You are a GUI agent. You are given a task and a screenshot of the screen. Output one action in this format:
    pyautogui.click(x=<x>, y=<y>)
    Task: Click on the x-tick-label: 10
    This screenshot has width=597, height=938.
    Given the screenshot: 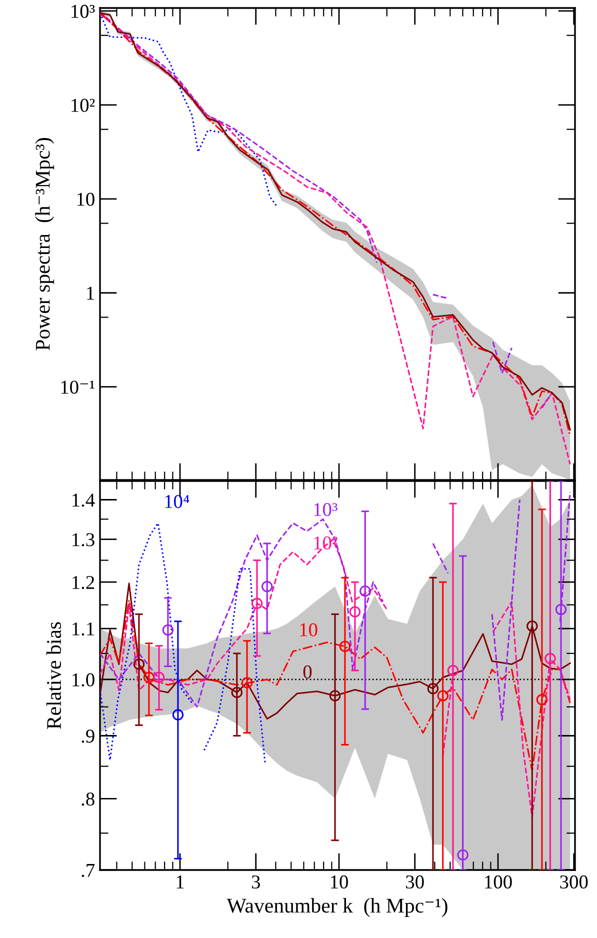 What is the action you would take?
    pyautogui.click(x=339, y=882)
    